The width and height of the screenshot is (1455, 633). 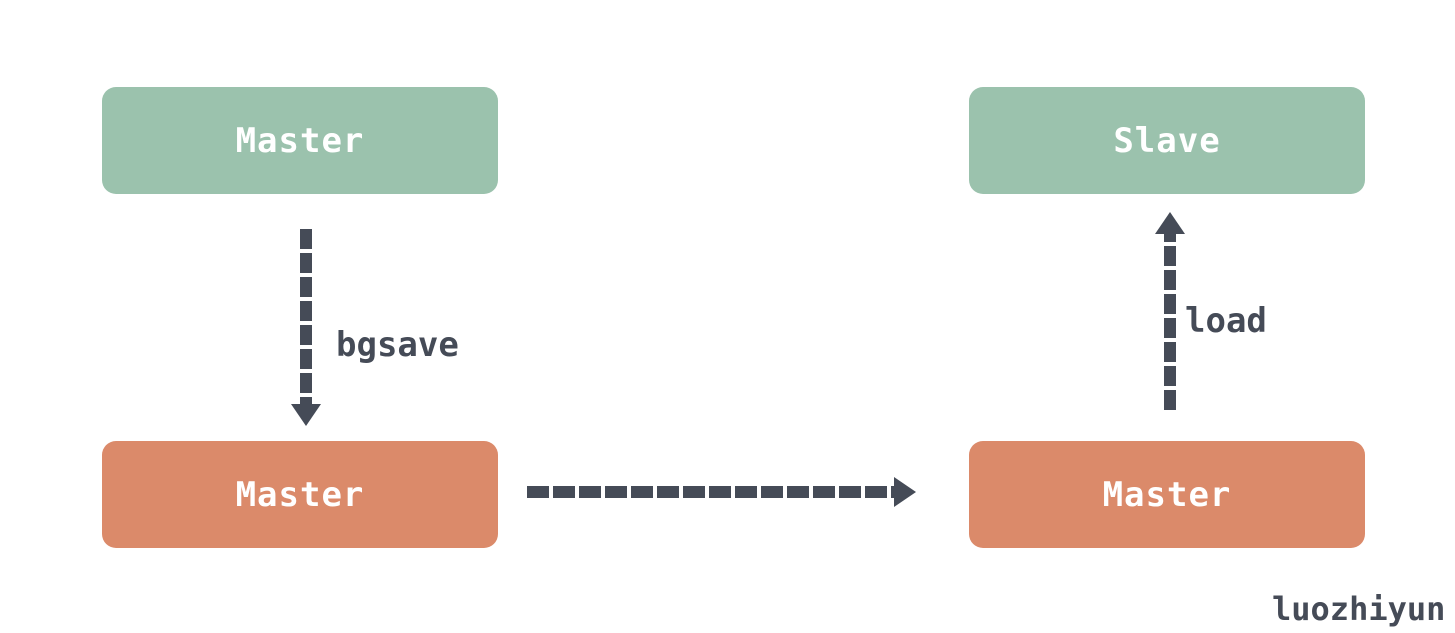 I want to click on load-arrow, so click(x=1170, y=311).